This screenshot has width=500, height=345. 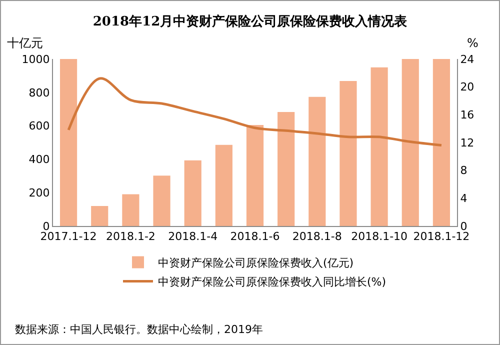 I want to click on x-tick-label: 2018.1-2, so click(x=131, y=237).